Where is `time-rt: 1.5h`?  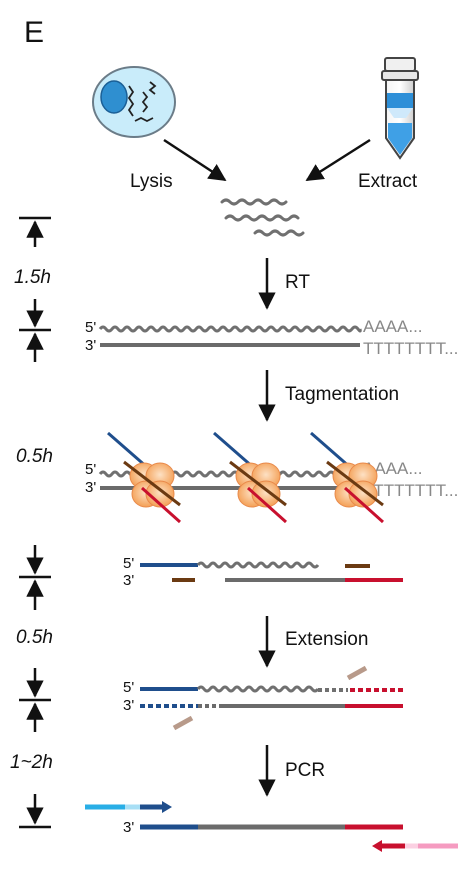
time-rt: 1.5h is located at coordinates (32, 277).